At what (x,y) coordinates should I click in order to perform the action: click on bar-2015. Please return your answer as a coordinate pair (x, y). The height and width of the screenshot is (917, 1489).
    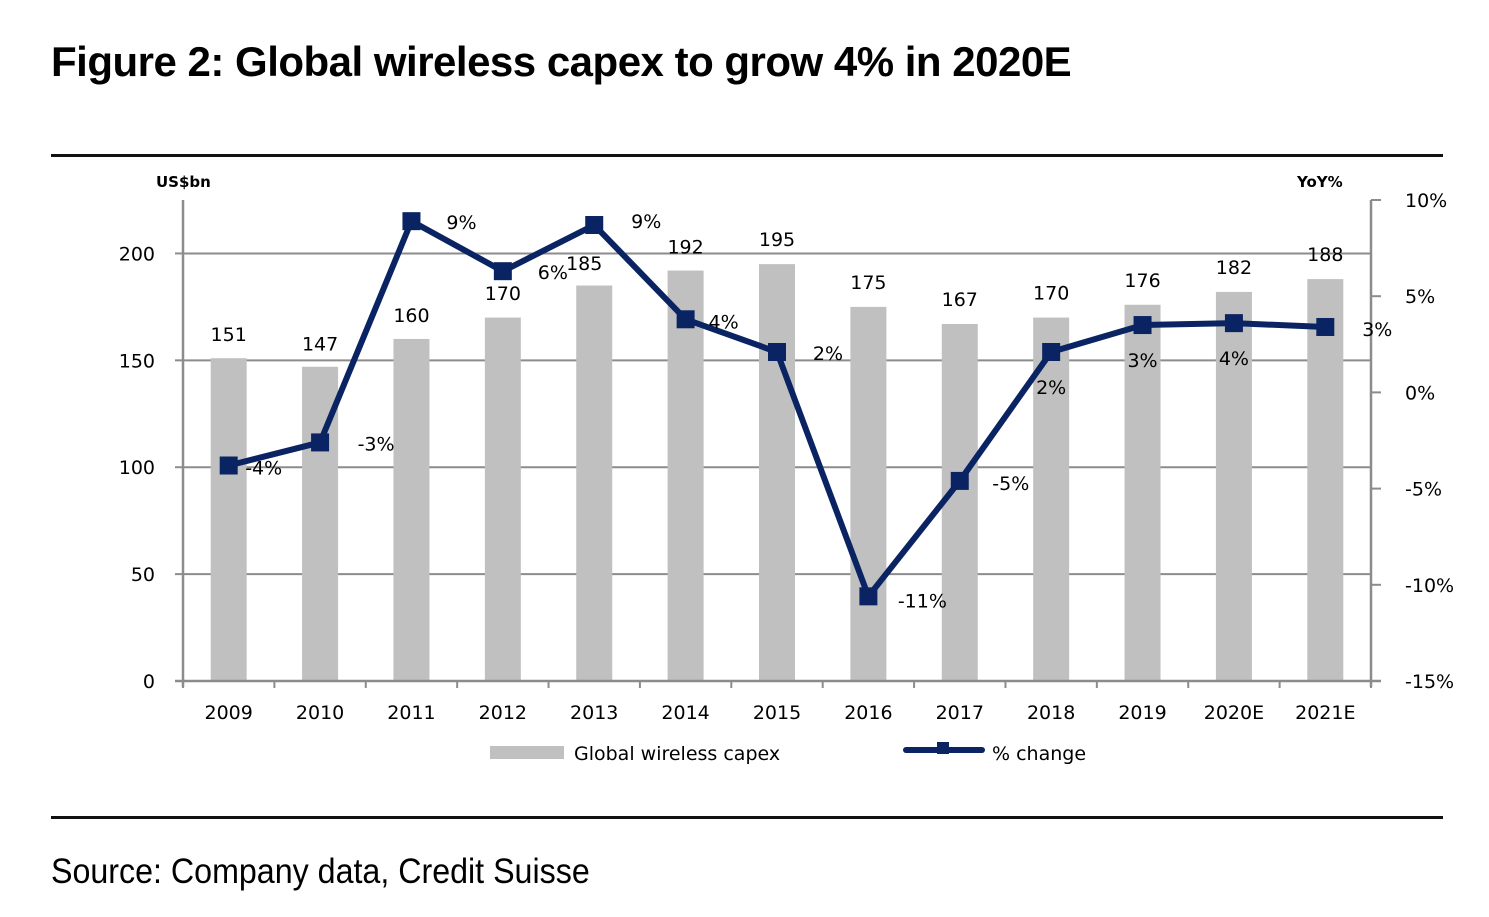
    Looking at the image, I should click on (777, 472).